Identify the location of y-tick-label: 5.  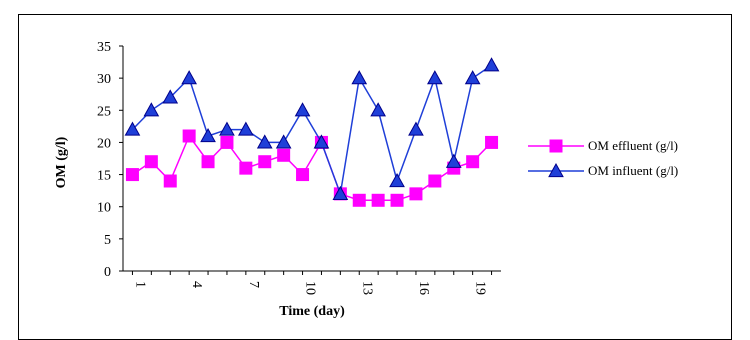
(107, 240).